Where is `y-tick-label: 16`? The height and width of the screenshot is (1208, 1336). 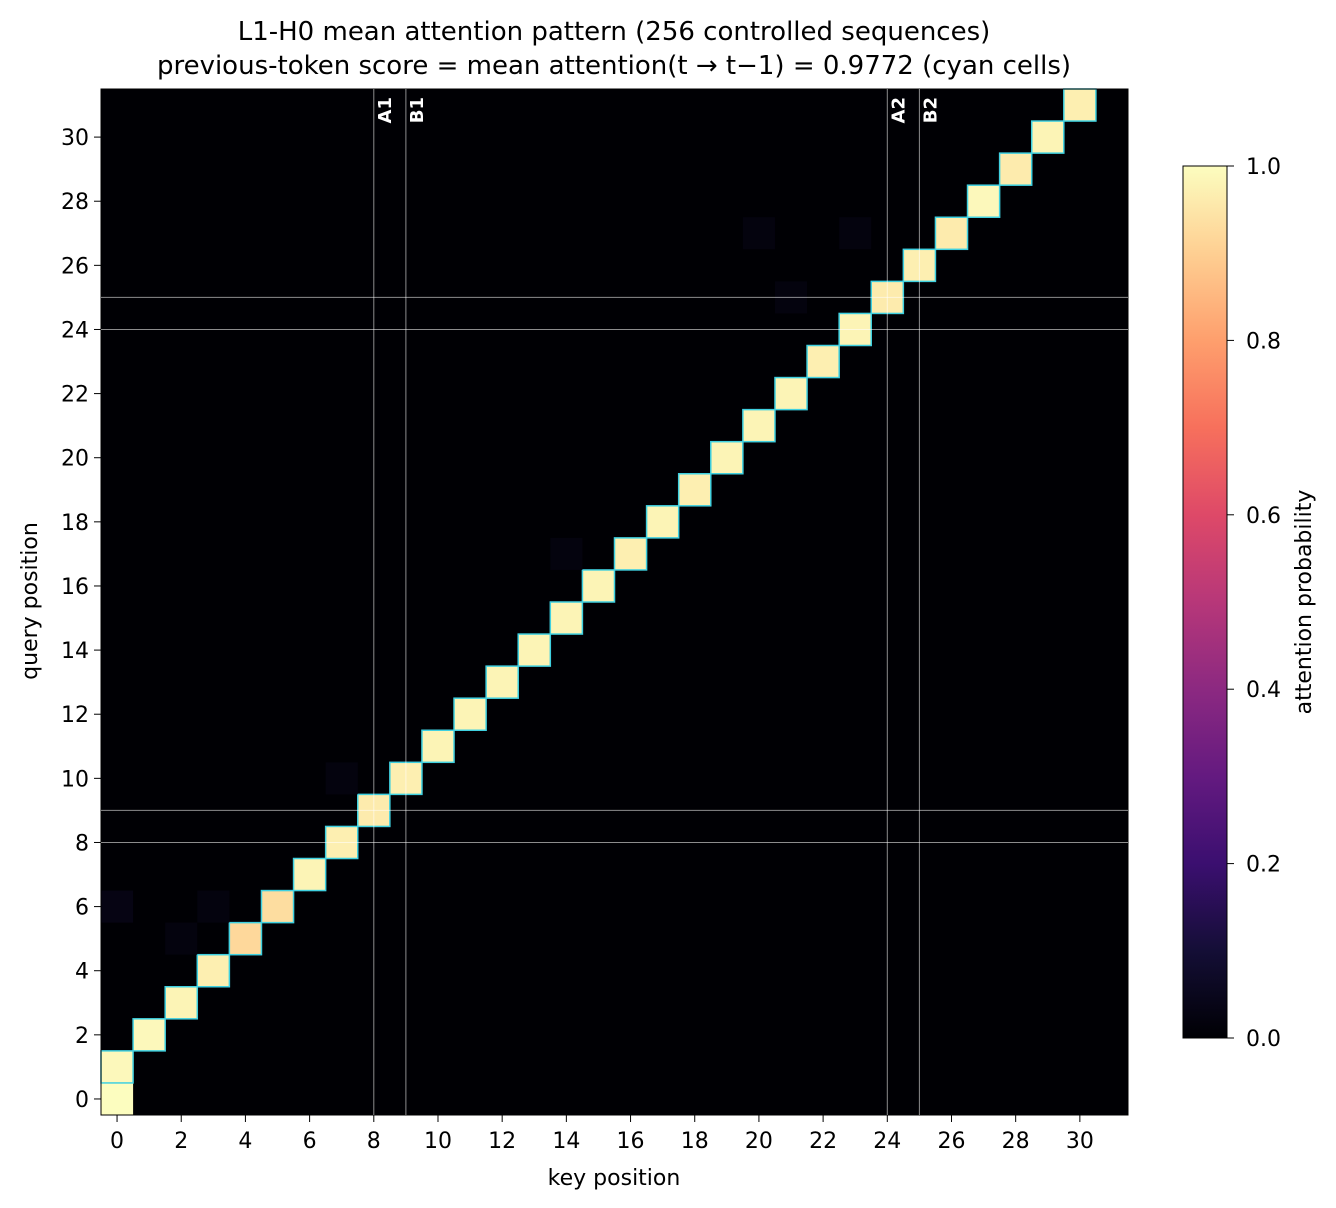 y-tick-label: 16 is located at coordinates (75, 587).